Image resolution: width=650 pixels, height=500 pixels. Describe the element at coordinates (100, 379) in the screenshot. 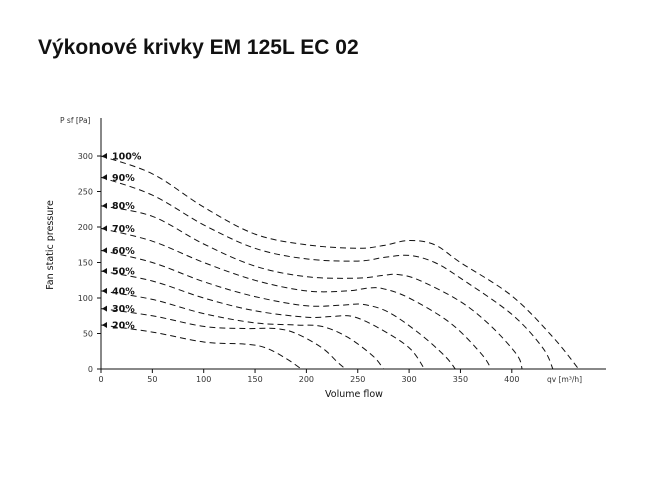

I see `x-tick-label: 0` at that location.